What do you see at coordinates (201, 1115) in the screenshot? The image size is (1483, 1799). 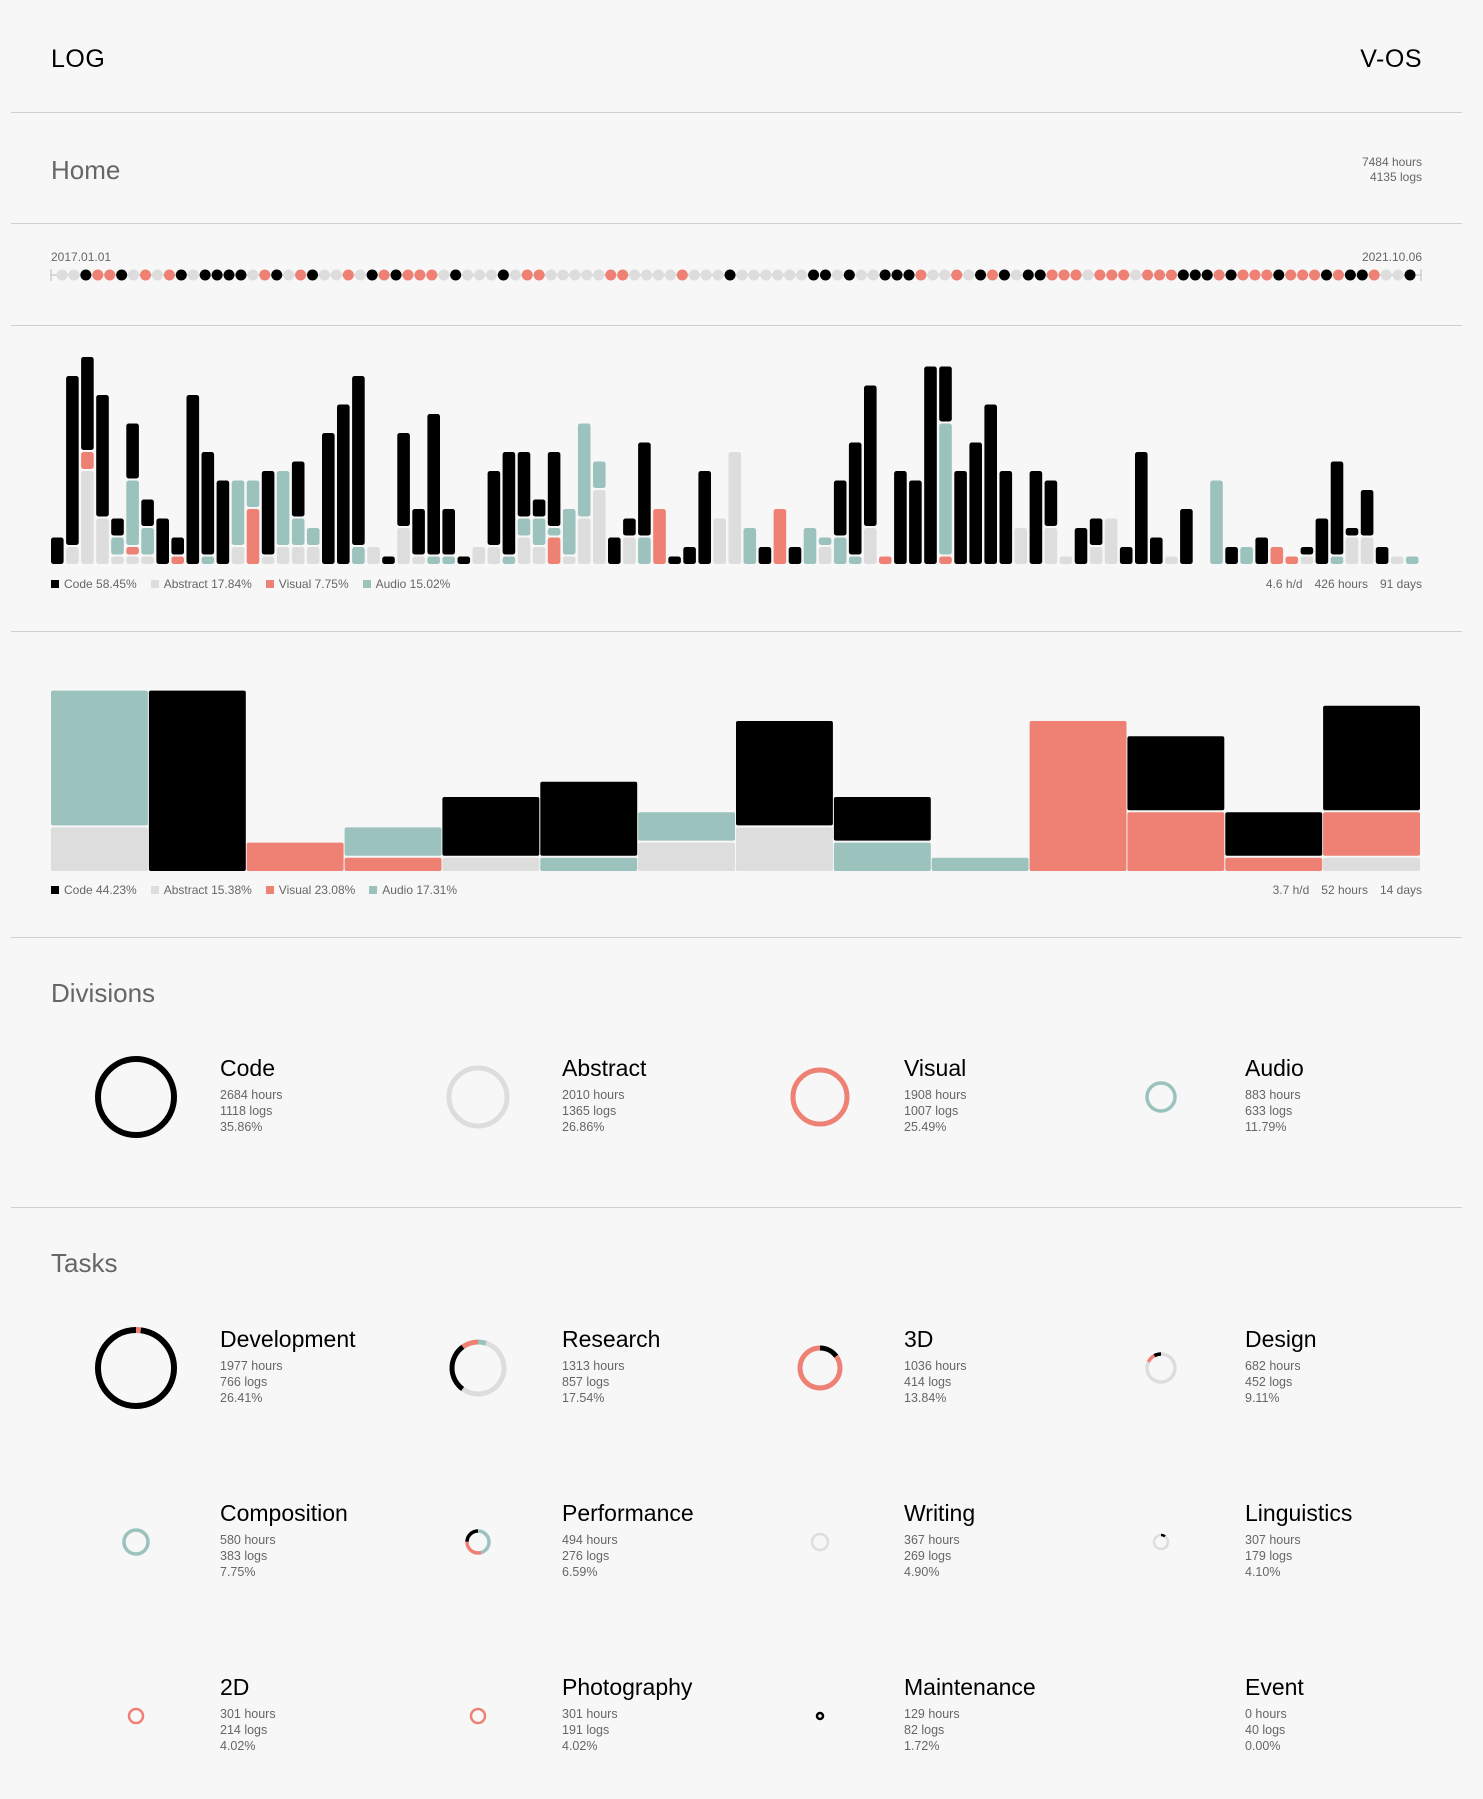 I see `card-code: Code 2684 hours 1118 logs 35.86%` at bounding box center [201, 1115].